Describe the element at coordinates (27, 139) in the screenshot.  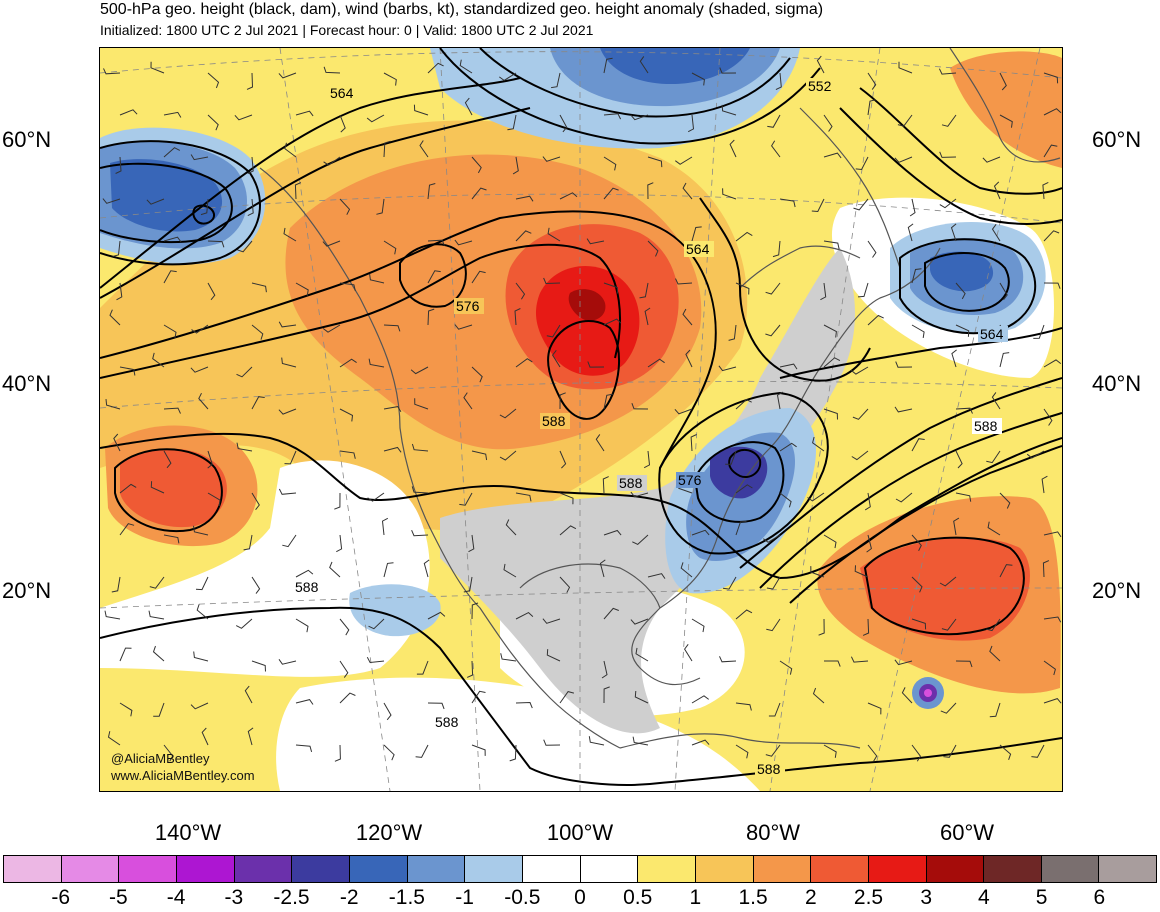
I see `lat-label-left-60n: 60°N` at that location.